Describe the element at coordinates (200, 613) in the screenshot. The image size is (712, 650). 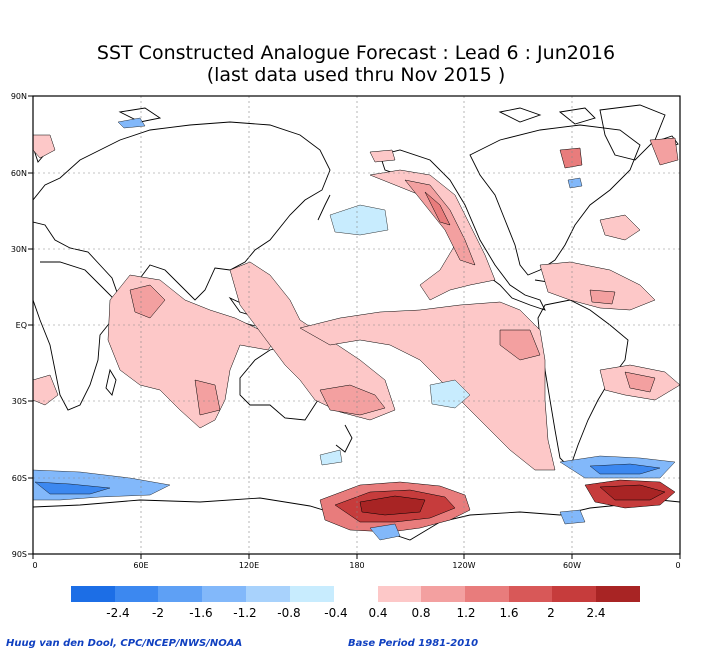
I see `colorbar-label: -1.6` at that location.